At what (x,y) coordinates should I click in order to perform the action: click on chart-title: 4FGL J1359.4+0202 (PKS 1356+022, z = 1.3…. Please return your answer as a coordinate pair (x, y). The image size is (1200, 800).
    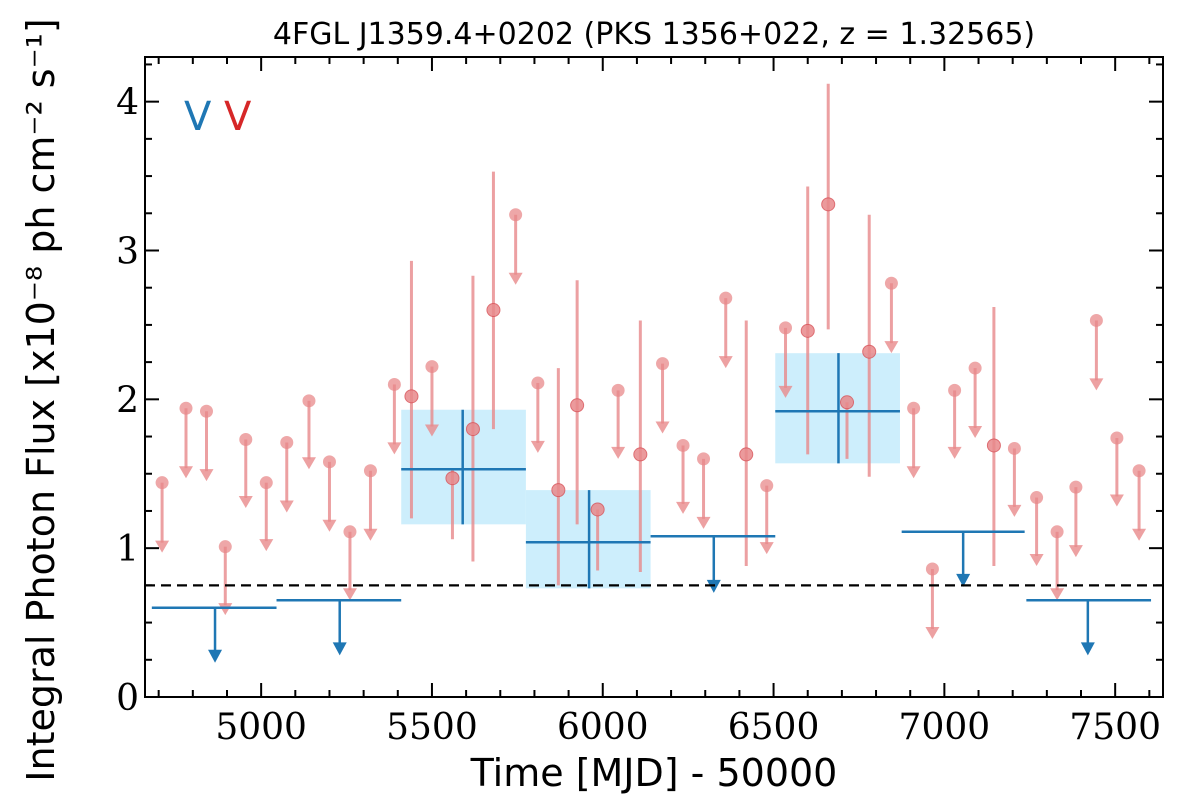
    Looking at the image, I should click on (654, 34).